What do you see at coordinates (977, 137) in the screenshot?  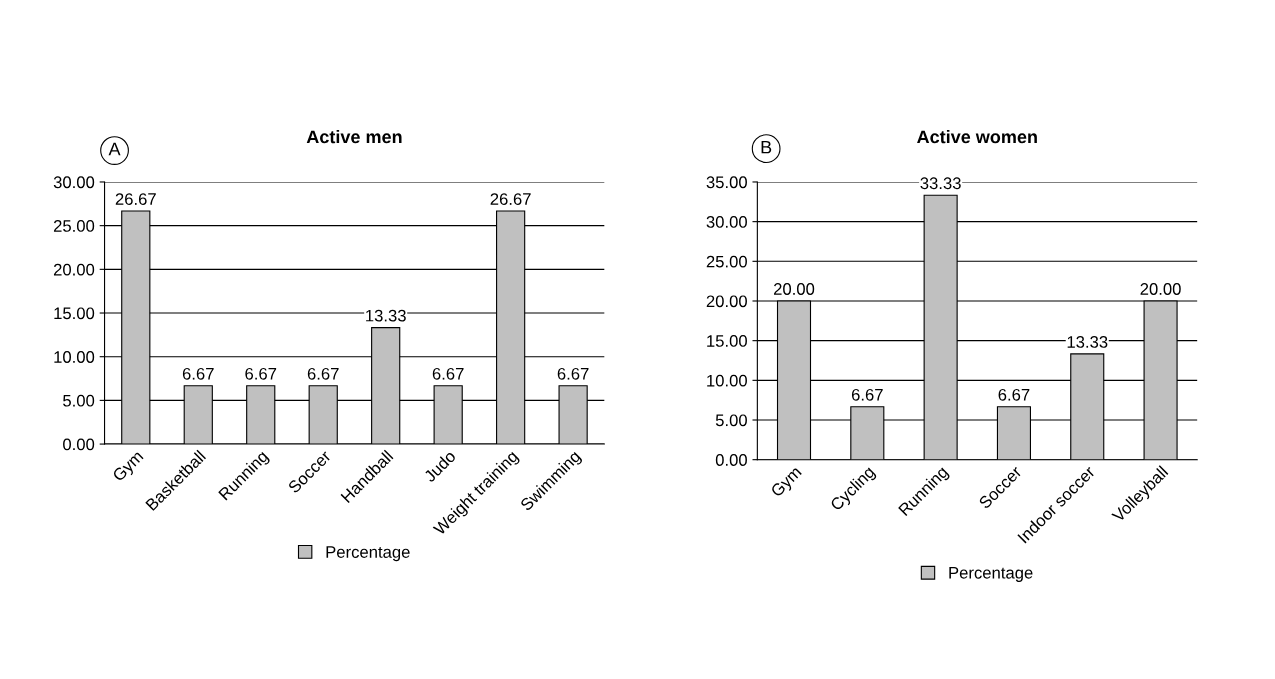 I see `chart-title: Active women` at bounding box center [977, 137].